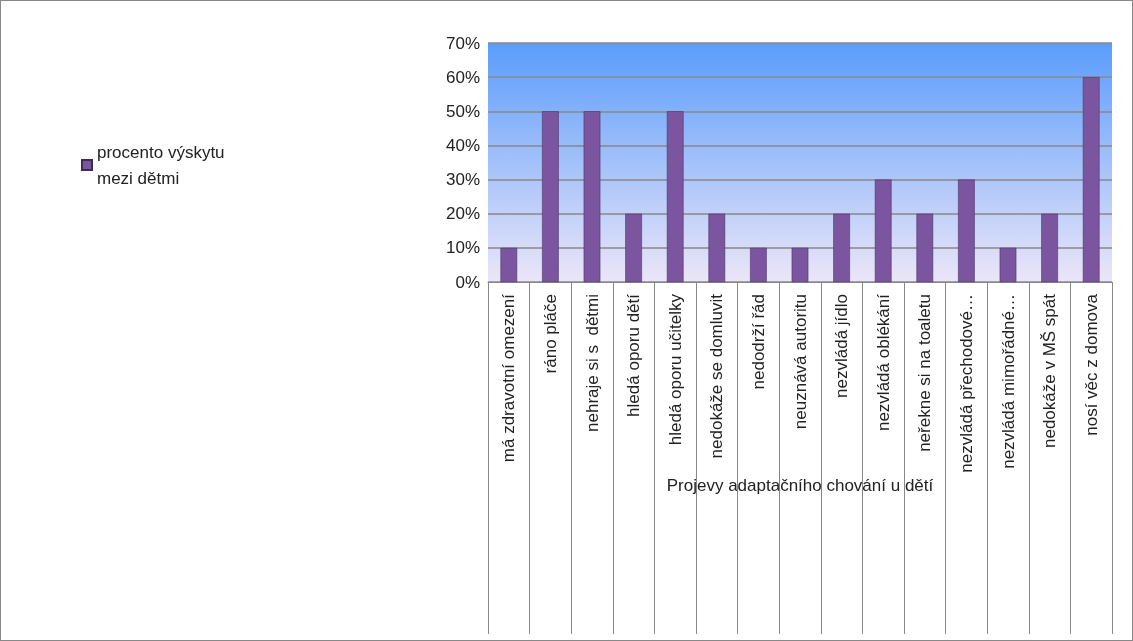 The image size is (1133, 641). What do you see at coordinates (1091, 364) in the screenshot?
I see `x-tick-label: nosí věc z domova` at bounding box center [1091, 364].